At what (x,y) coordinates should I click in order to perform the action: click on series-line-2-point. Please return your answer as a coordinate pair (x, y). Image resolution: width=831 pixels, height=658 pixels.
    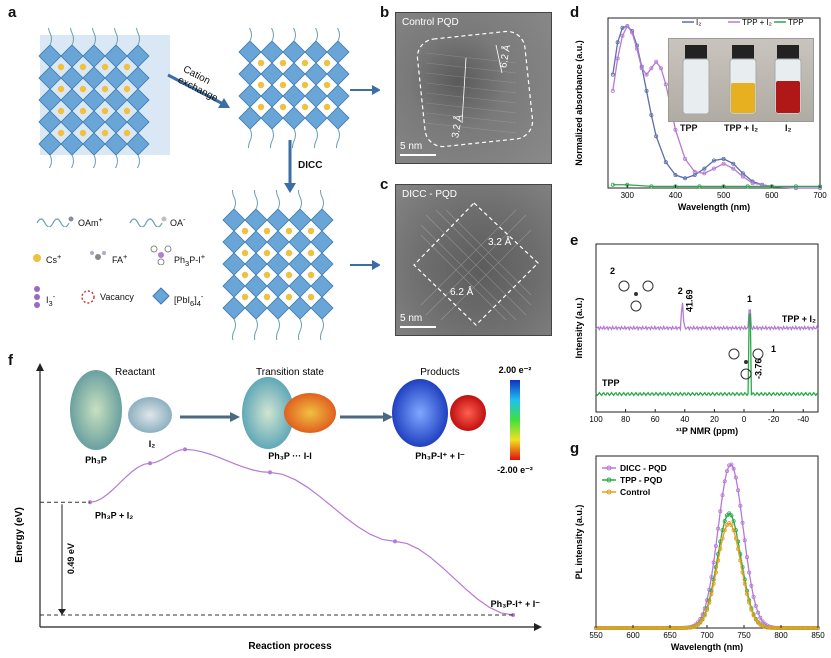
    Looking at the image, I should click on (651, 186).